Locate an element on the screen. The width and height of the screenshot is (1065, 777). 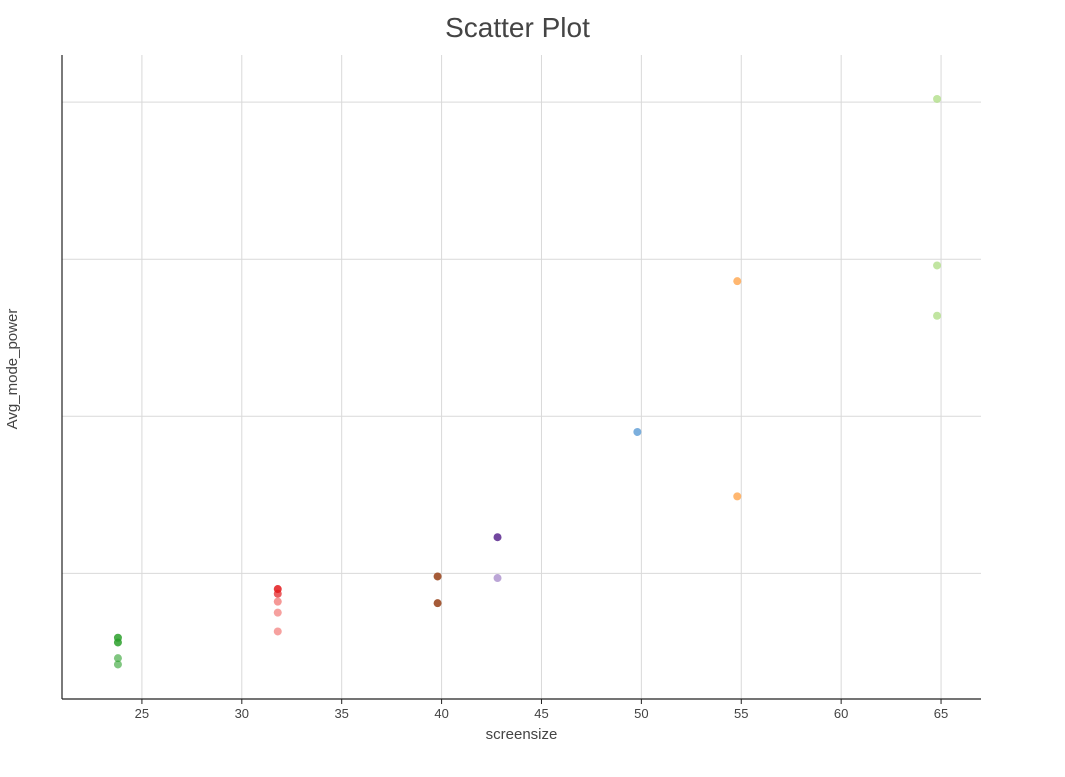
x-tick-label: 45 is located at coordinates (541, 713).